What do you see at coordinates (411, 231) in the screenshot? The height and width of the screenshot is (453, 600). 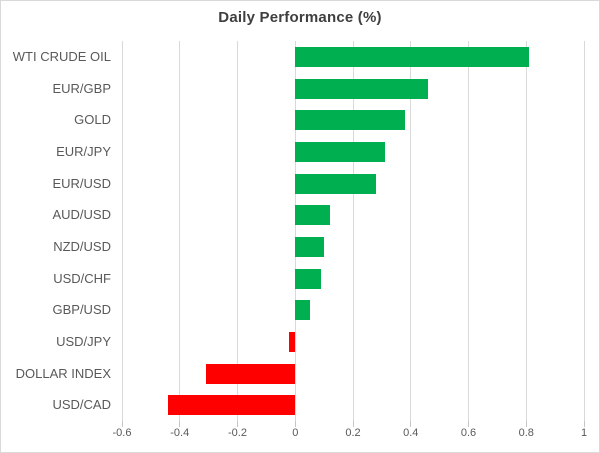 I see `gridline-0.4` at bounding box center [411, 231].